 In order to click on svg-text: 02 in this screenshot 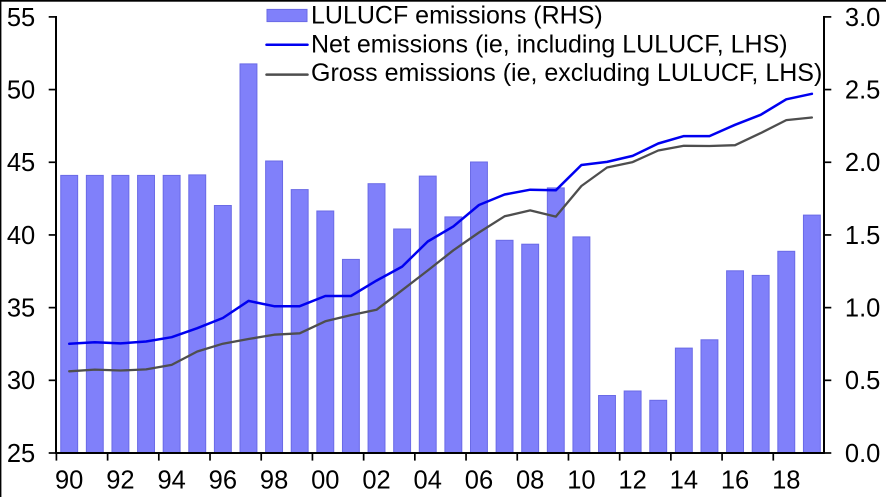, I will do `click(376, 481)`.